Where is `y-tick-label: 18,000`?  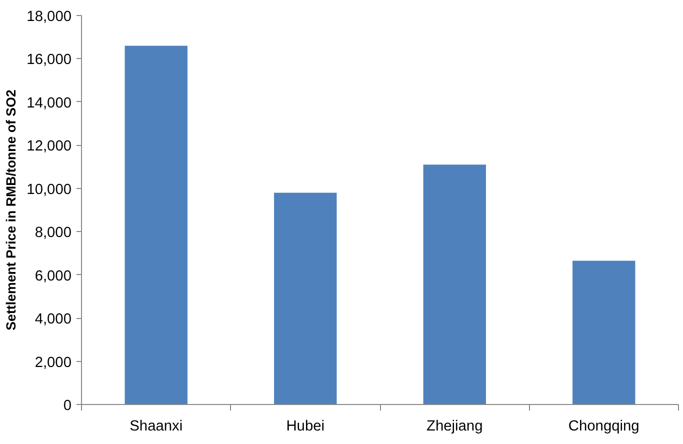 y-tick-label: 18,000 is located at coordinates (49, 17).